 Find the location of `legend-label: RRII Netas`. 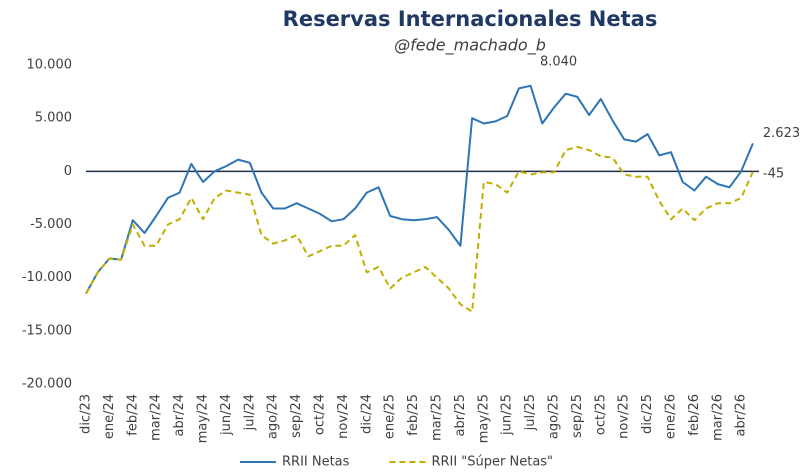

legend-label: RRII Netas is located at coordinates (316, 462).